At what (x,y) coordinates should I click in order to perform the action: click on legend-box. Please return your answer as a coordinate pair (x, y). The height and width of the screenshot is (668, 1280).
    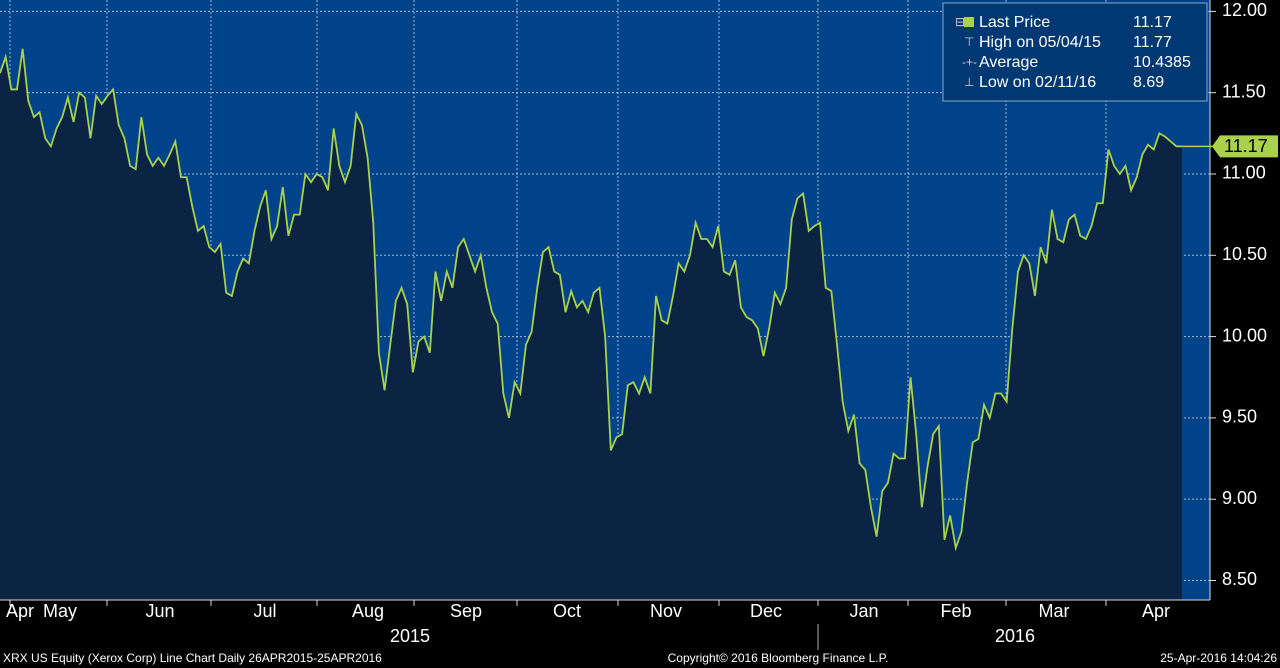
    Looking at the image, I should click on (1075, 52).